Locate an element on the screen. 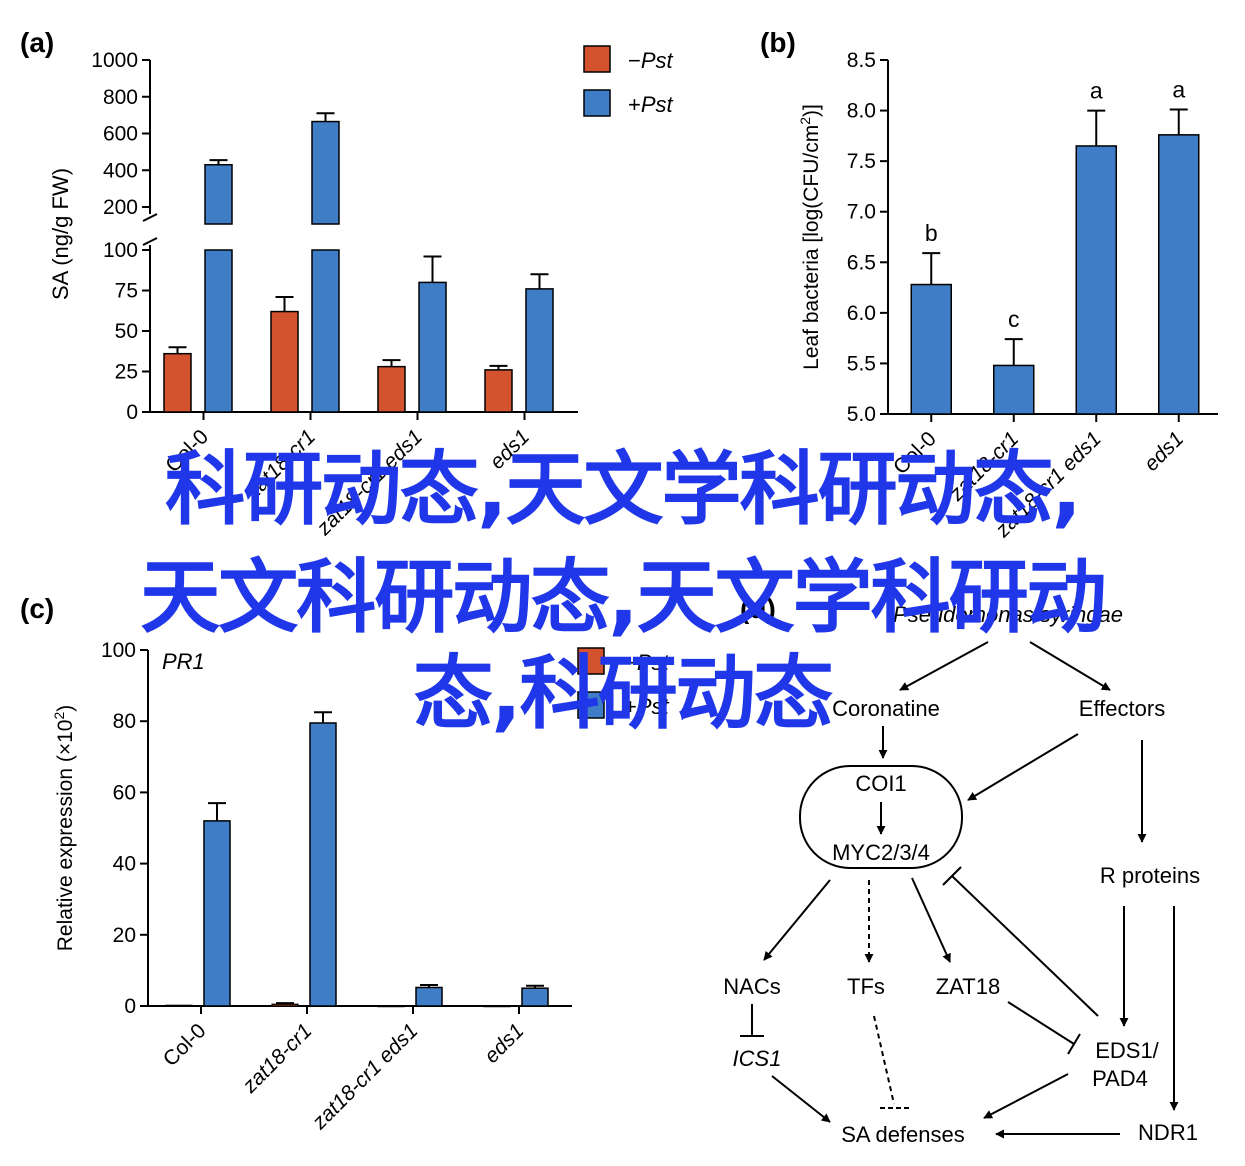  b-sig-letter-0: b is located at coordinates (931, 233).